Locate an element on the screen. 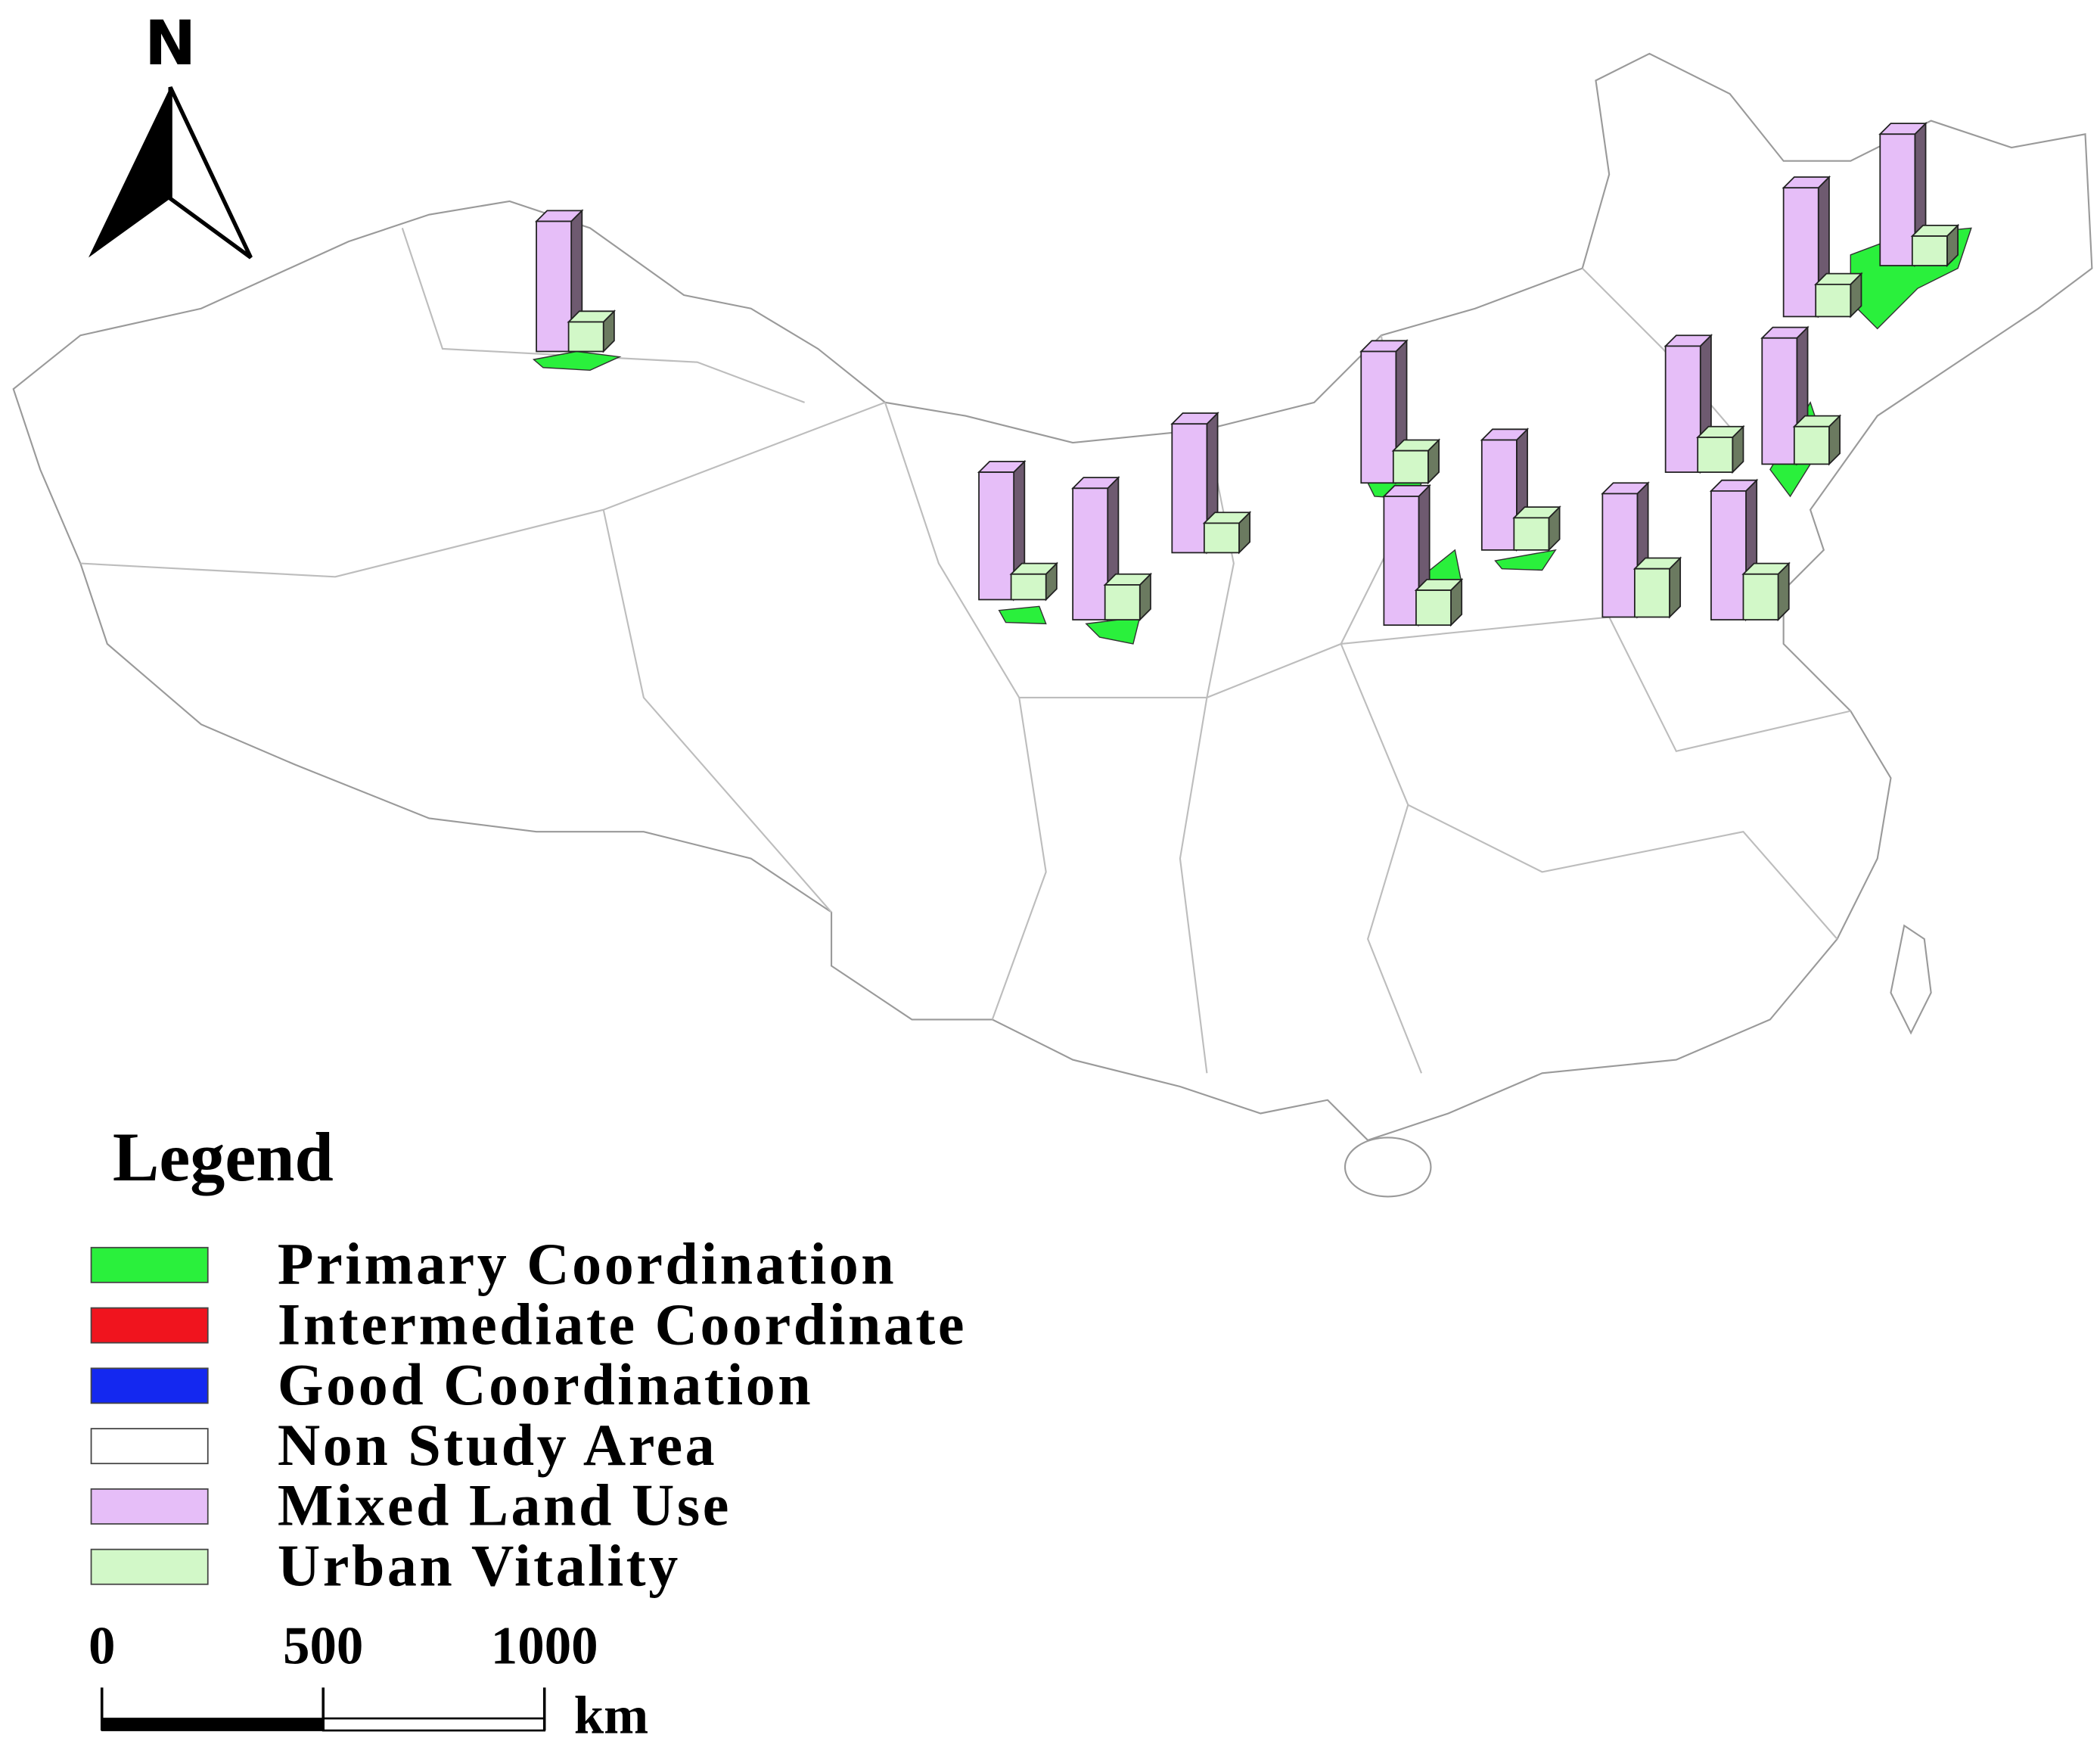  scale-label: 0 is located at coordinates (102, 1645).